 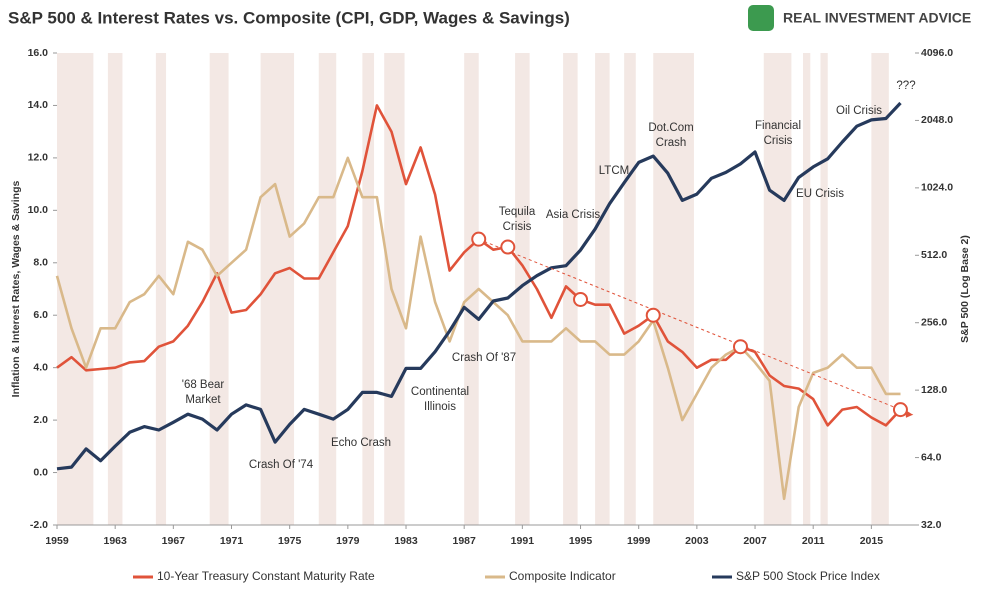 I want to click on brand-name: REAL INVESTMENT ADVICE, so click(x=877, y=18).